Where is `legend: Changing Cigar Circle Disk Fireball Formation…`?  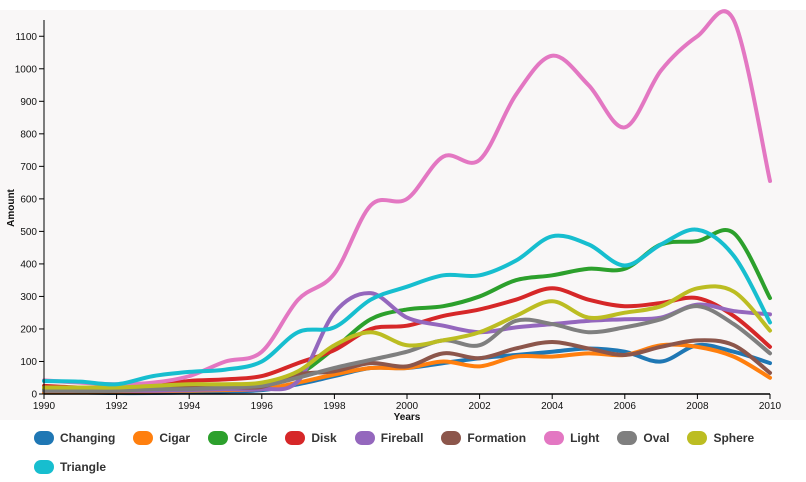 legend: Changing Cigar Circle Disk Fireball Formation… is located at coordinates (410, 452).